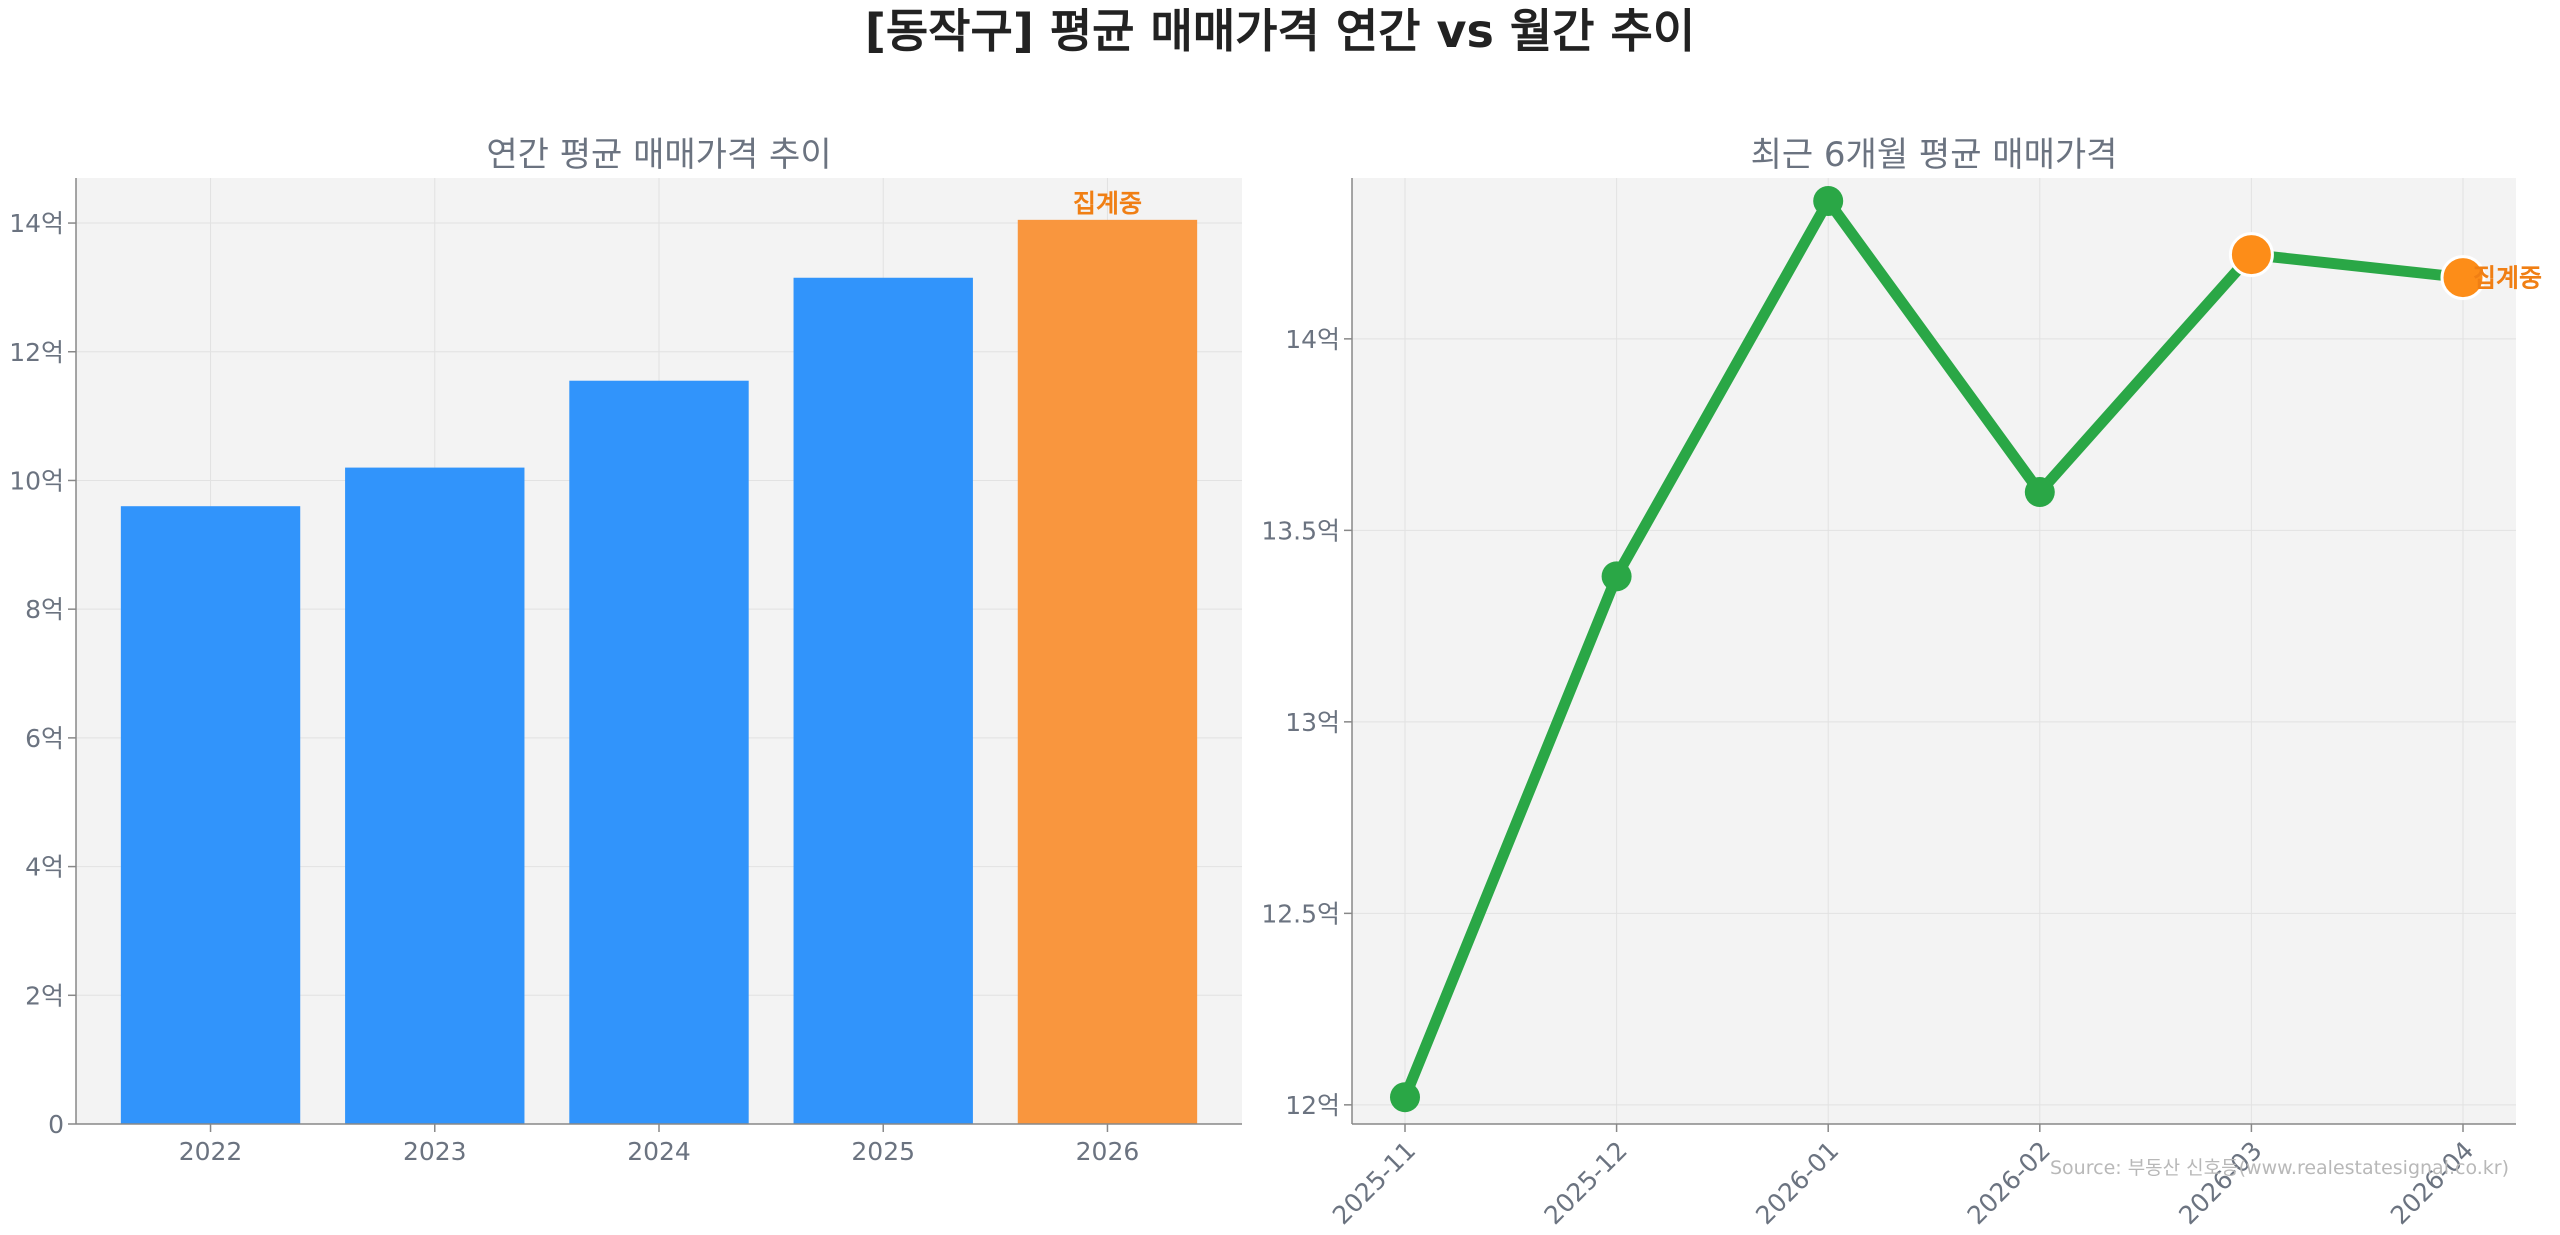 This screenshot has width=2560, height=1235. What do you see at coordinates (2220, 1183) in the screenshot?
I see `x-tick-label: 2026-03` at bounding box center [2220, 1183].